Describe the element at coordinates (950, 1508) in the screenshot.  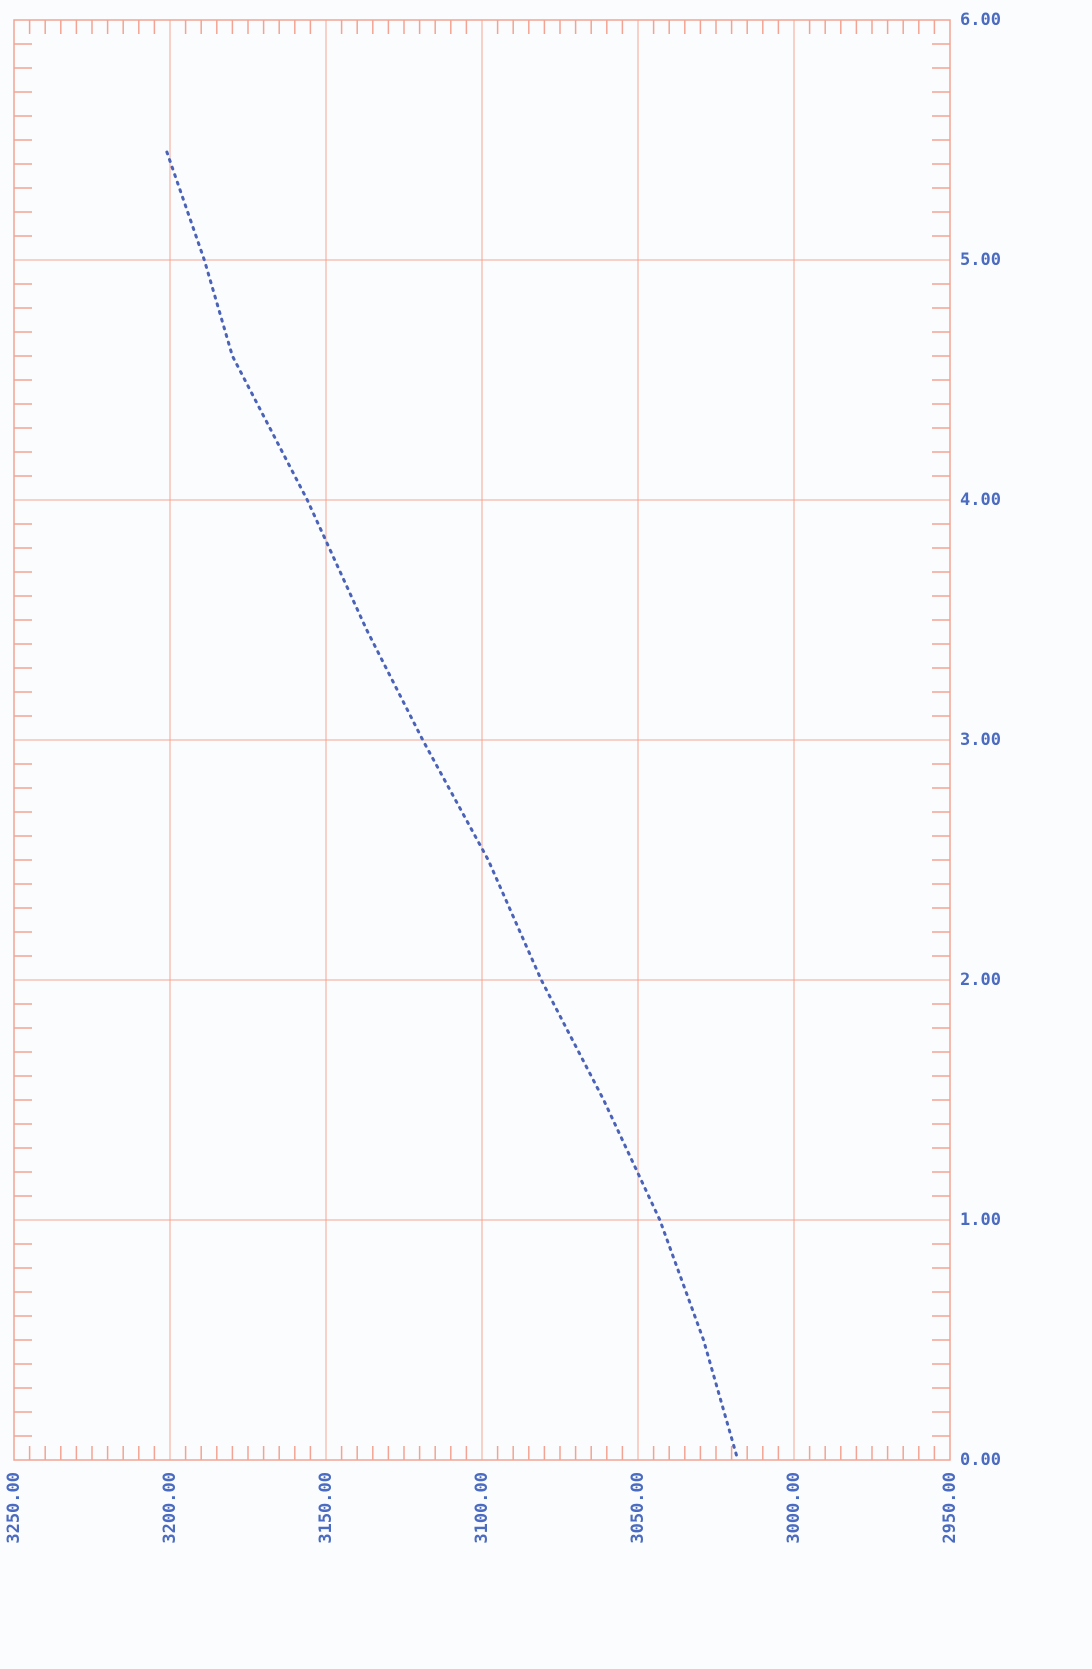
I see `x-tick-label: 2950.00` at that location.